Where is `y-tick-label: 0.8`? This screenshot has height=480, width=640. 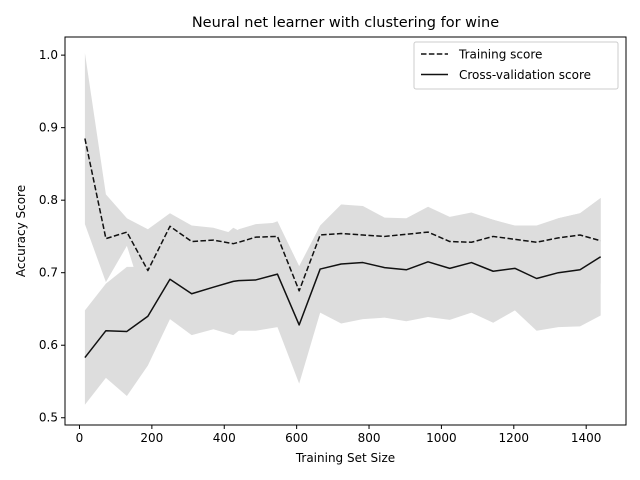
y-tick-label: 0.8 is located at coordinates (48, 200).